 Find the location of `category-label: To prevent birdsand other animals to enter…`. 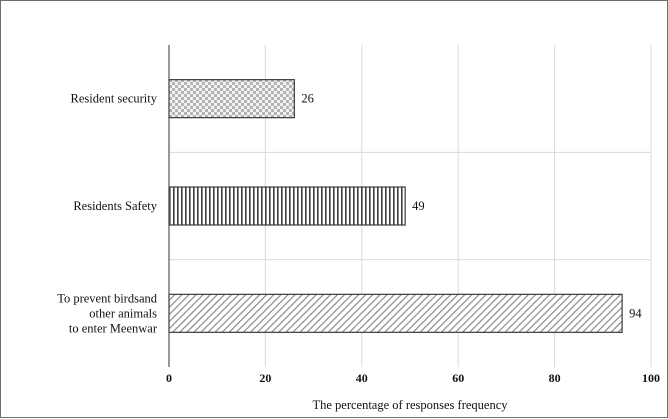

category-label: To prevent birdsand other animals to enter… is located at coordinates (107, 313).